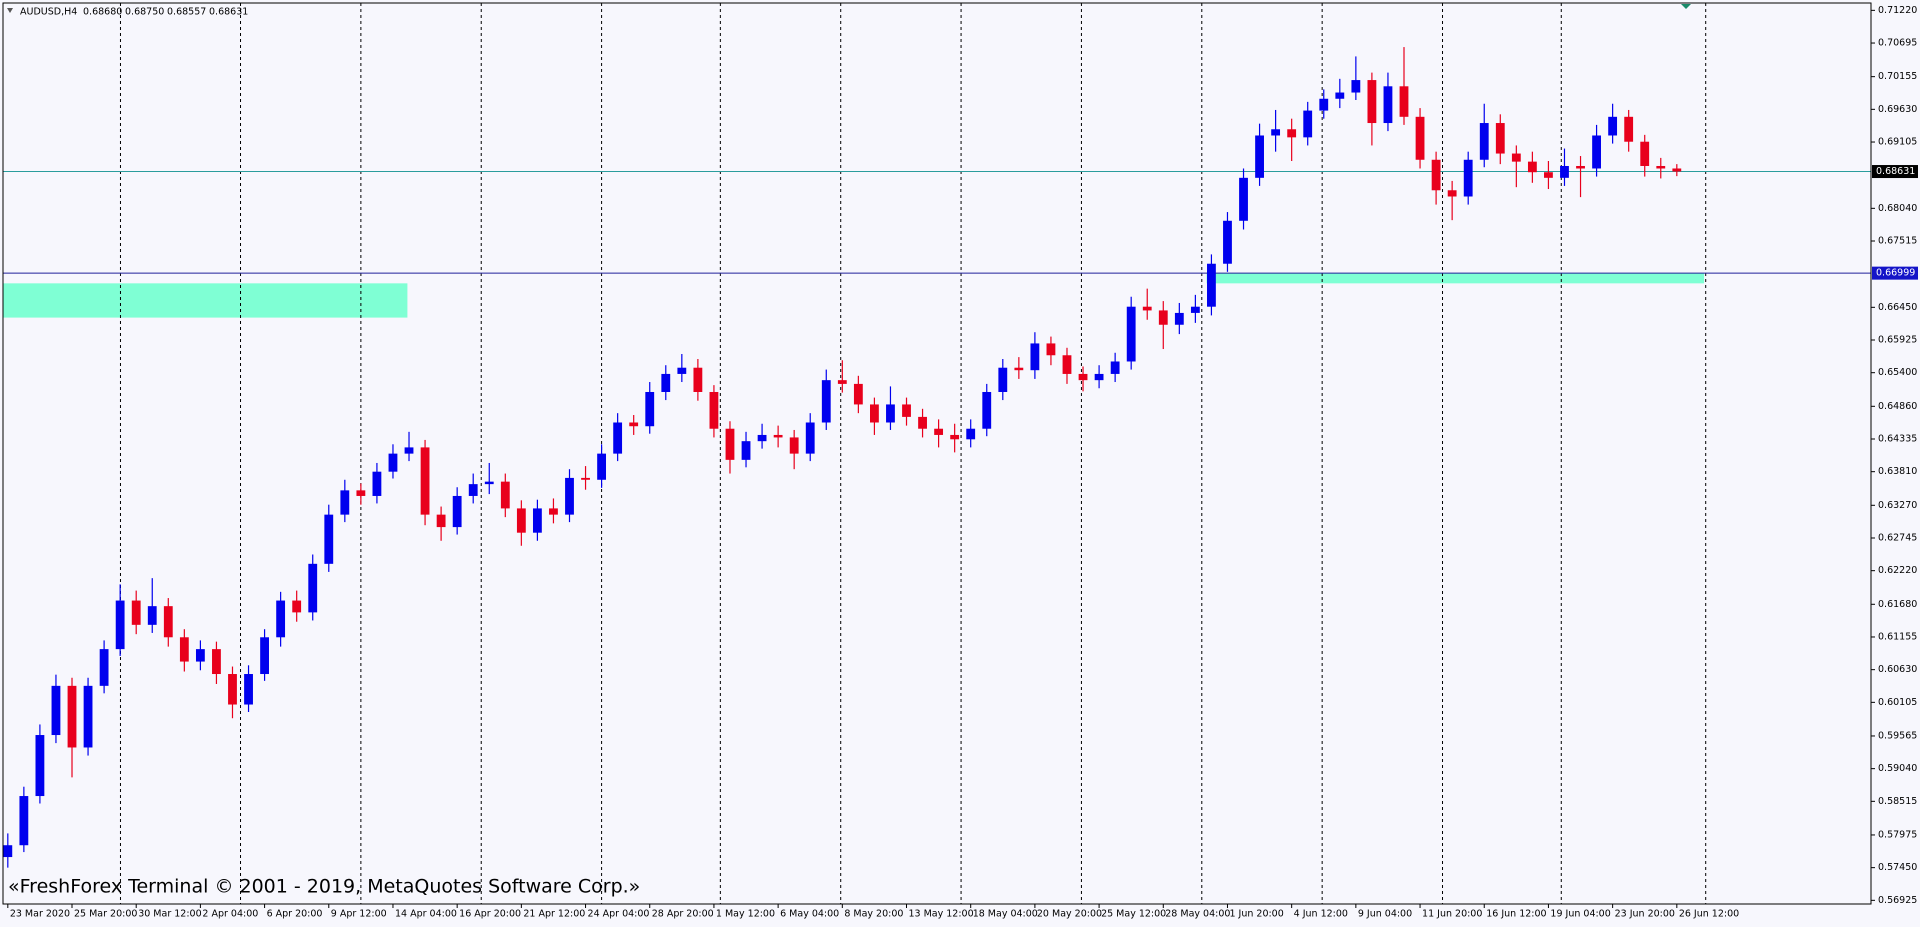 The image size is (1920, 927). I want to click on symbol-icon, so click(10, 10).